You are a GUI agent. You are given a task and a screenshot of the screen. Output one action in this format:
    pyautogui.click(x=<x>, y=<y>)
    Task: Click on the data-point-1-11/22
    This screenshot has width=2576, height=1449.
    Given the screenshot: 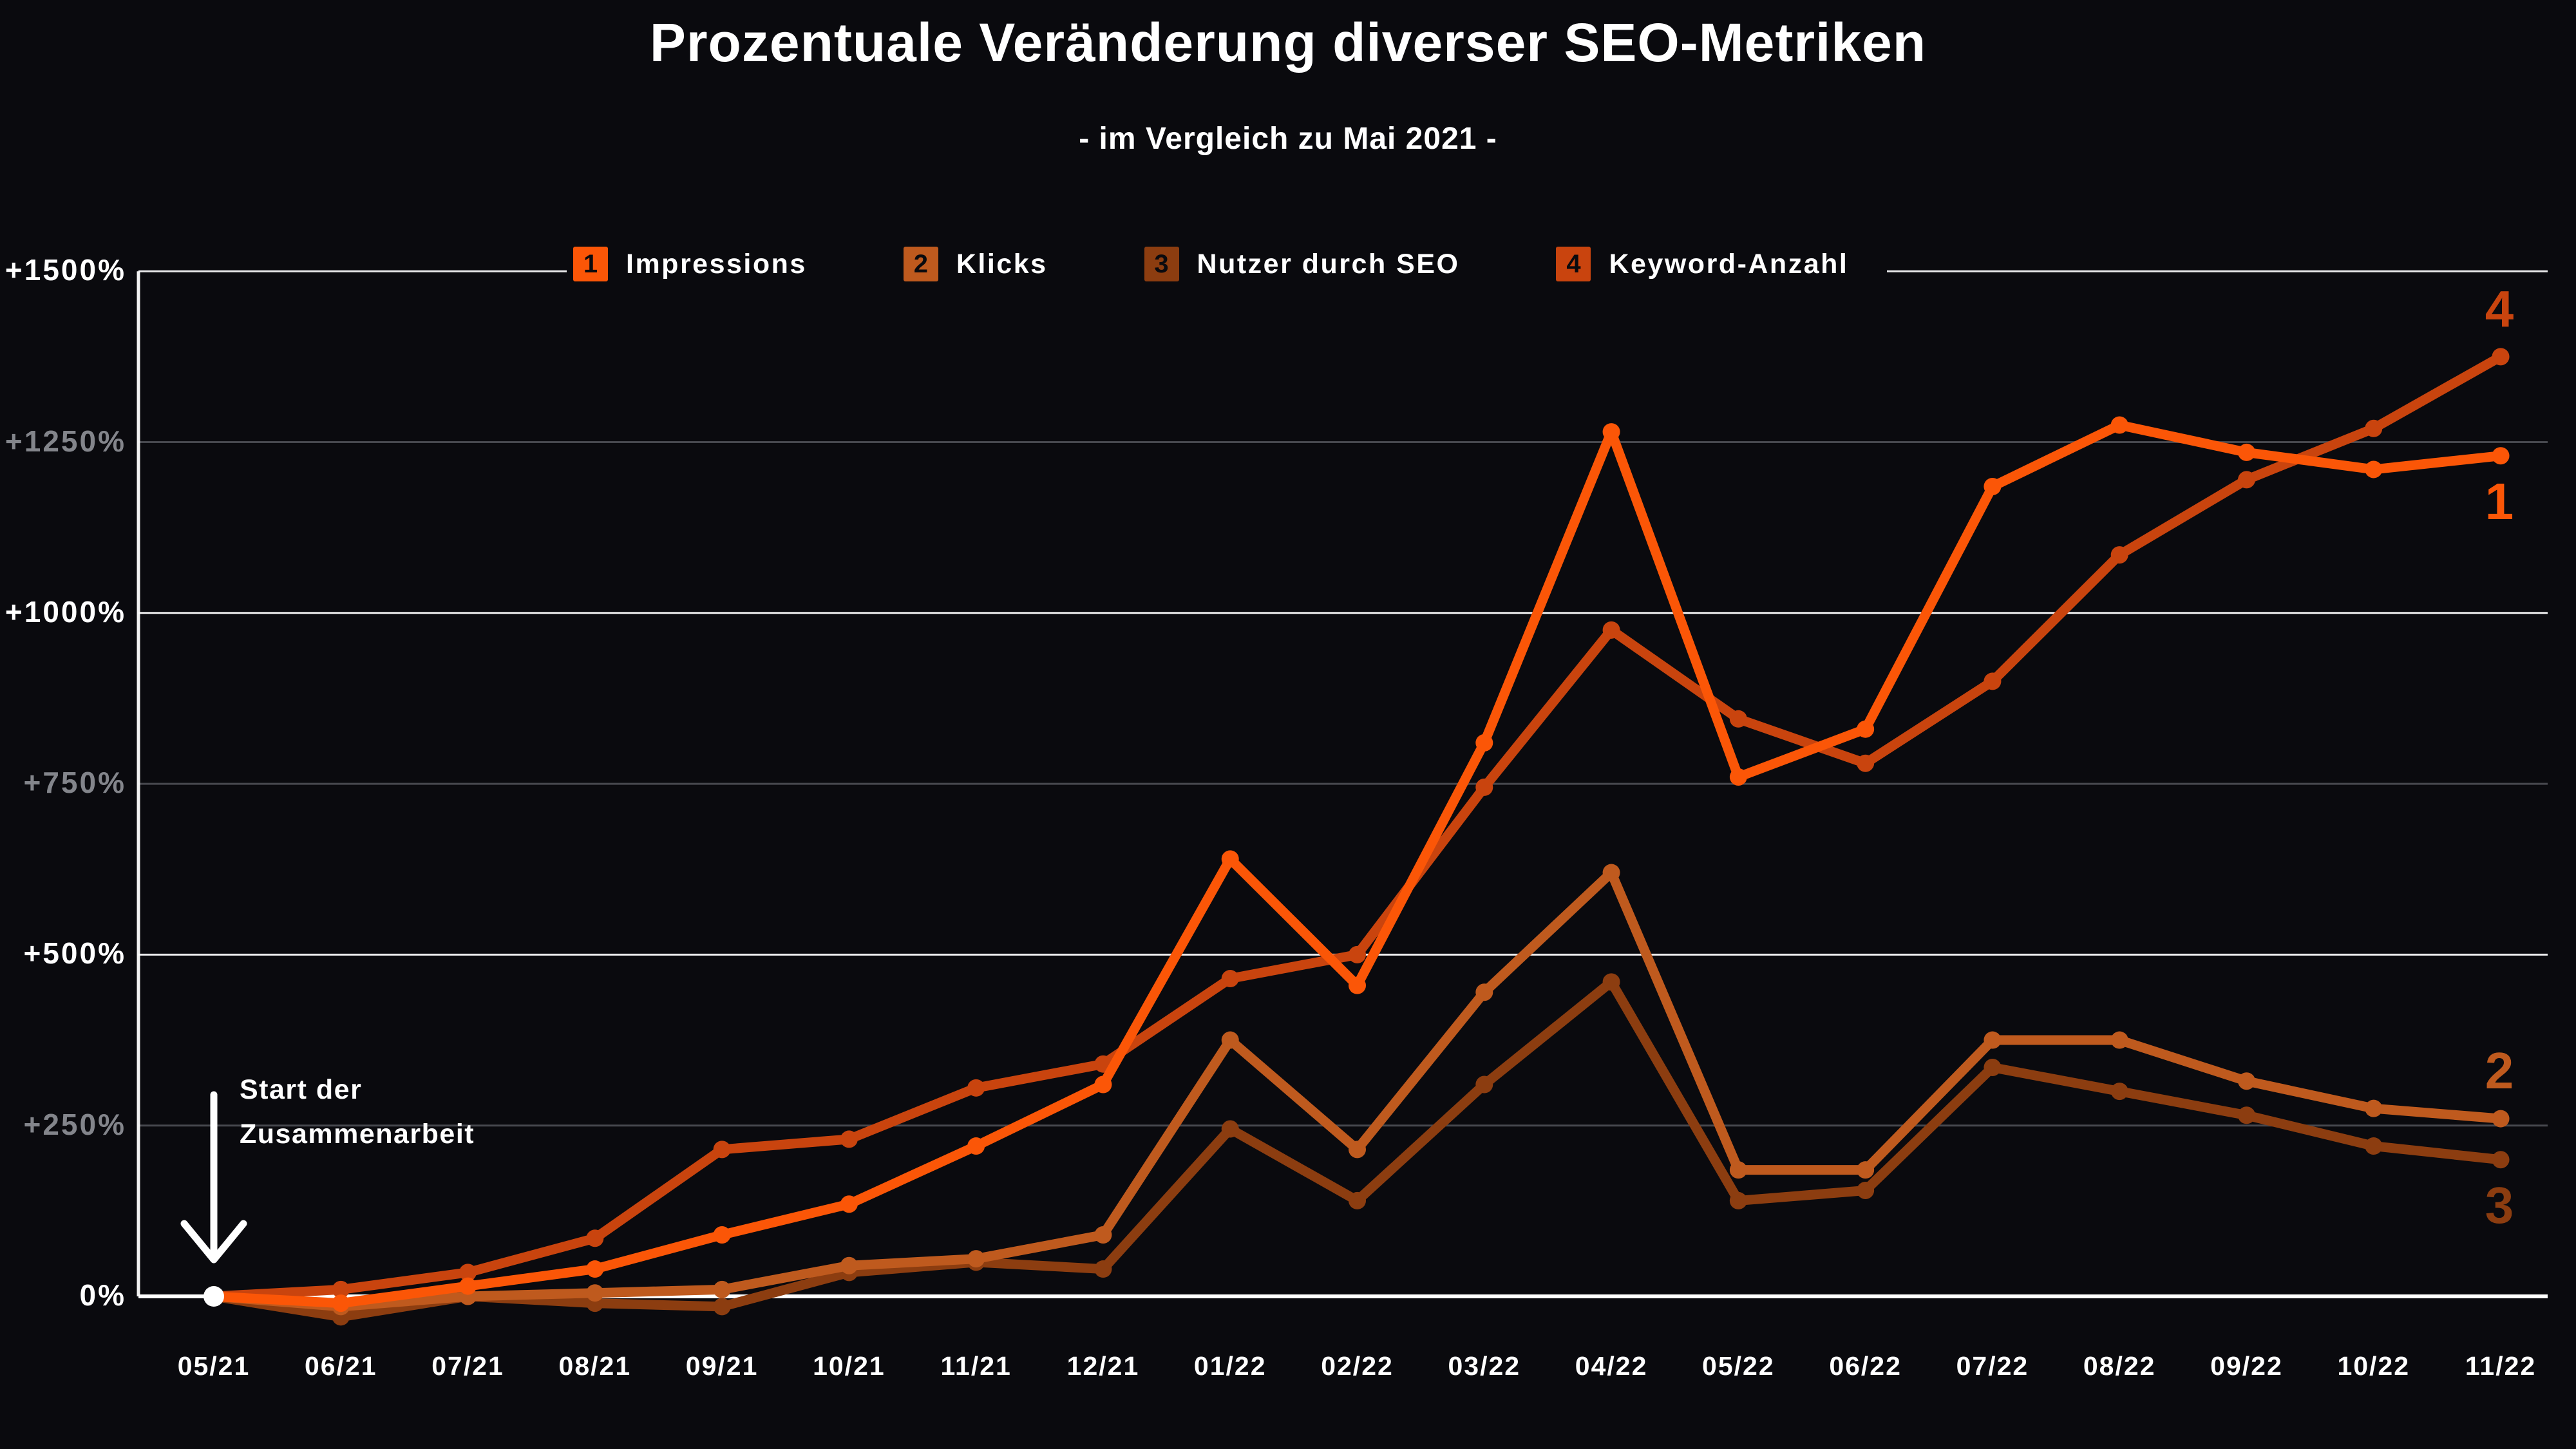 What is the action you would take?
    pyautogui.click(x=2501, y=456)
    